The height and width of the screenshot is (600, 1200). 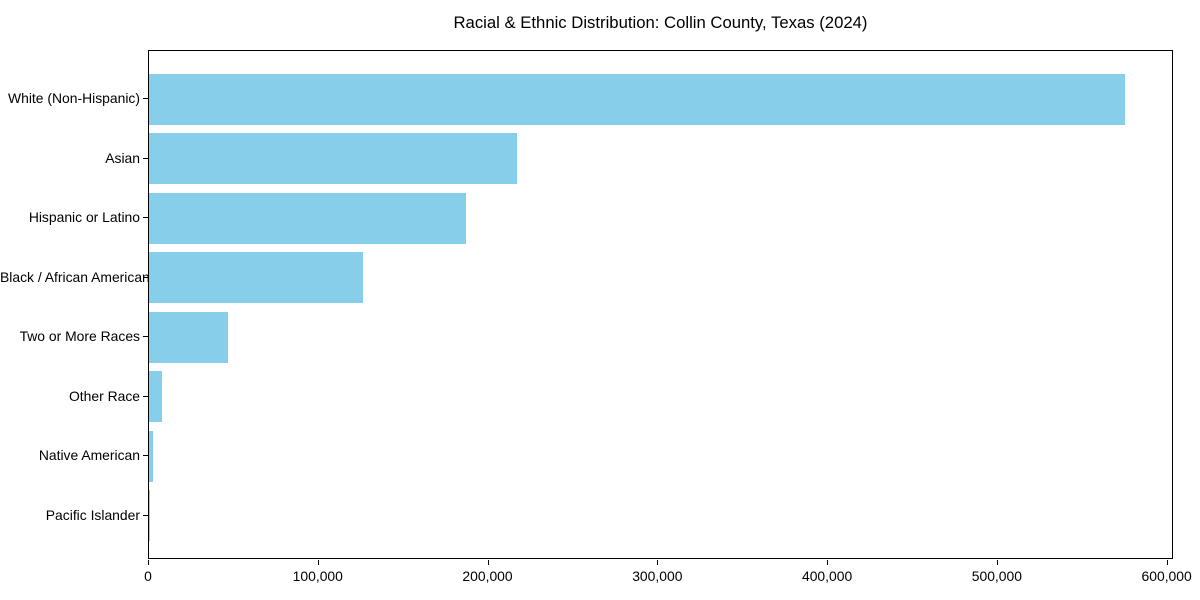 What do you see at coordinates (333, 159) in the screenshot?
I see `bar-asian` at bounding box center [333, 159].